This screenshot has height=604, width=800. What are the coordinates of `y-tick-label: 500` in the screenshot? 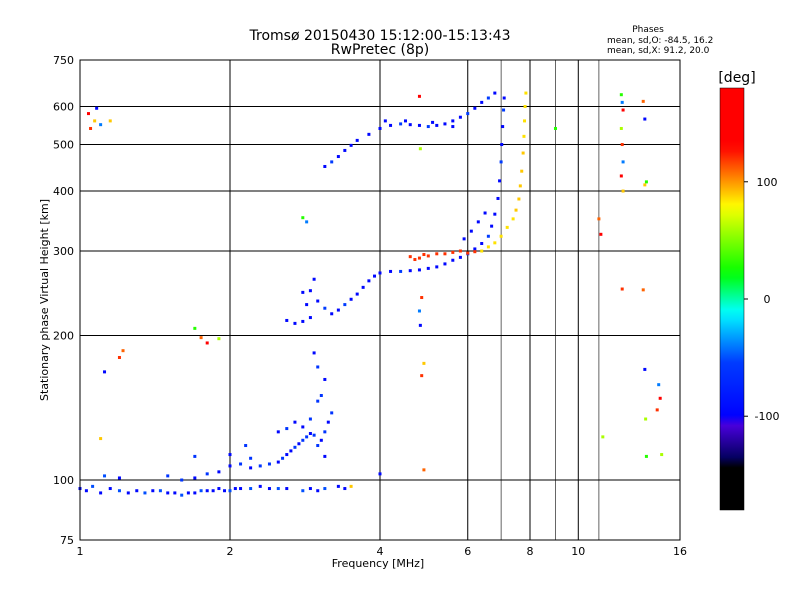 It's located at (63, 145).